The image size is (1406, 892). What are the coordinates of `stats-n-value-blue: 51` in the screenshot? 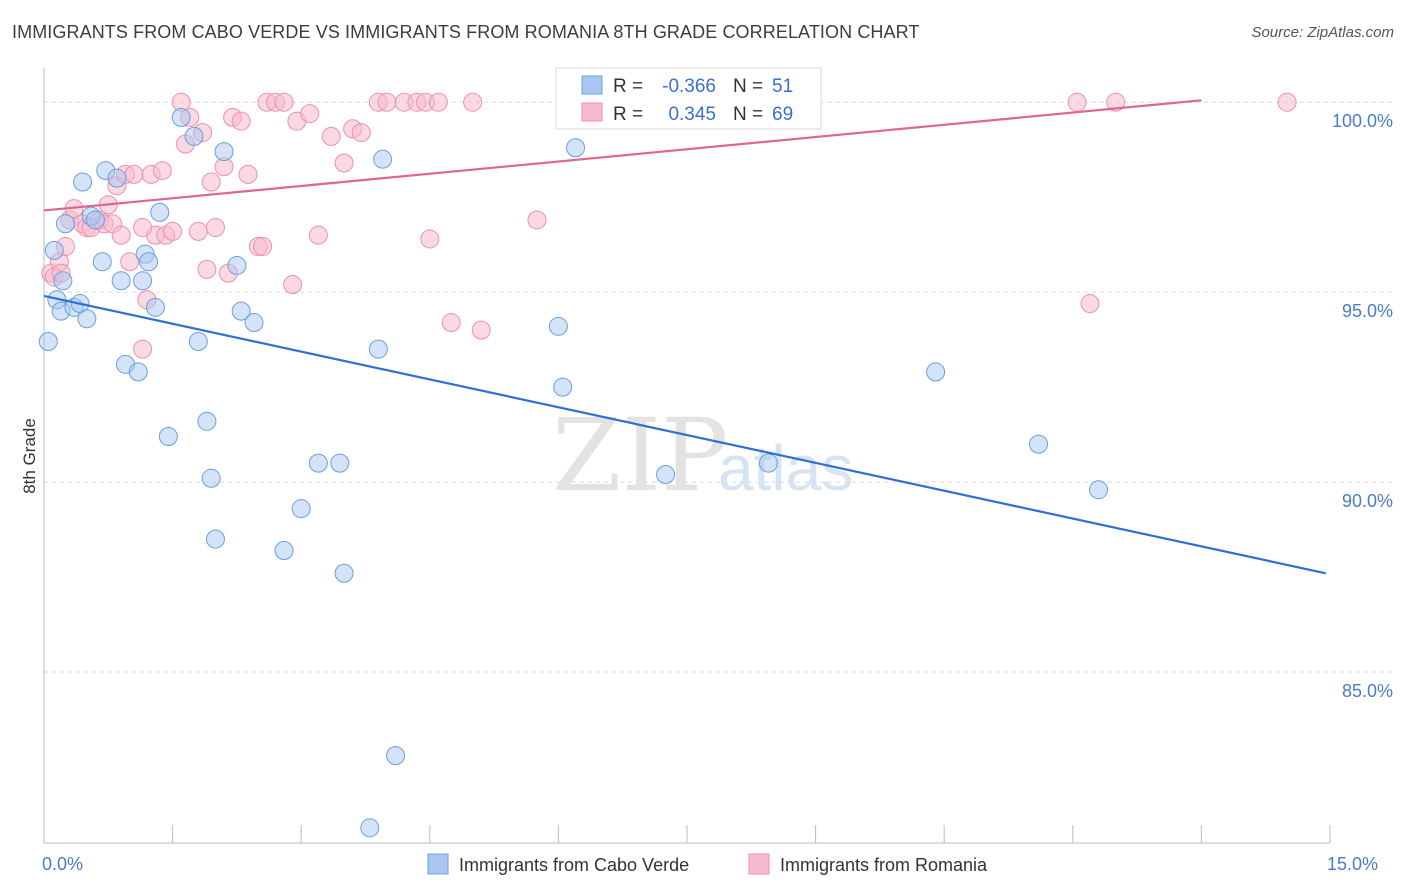 It's located at (782, 86).